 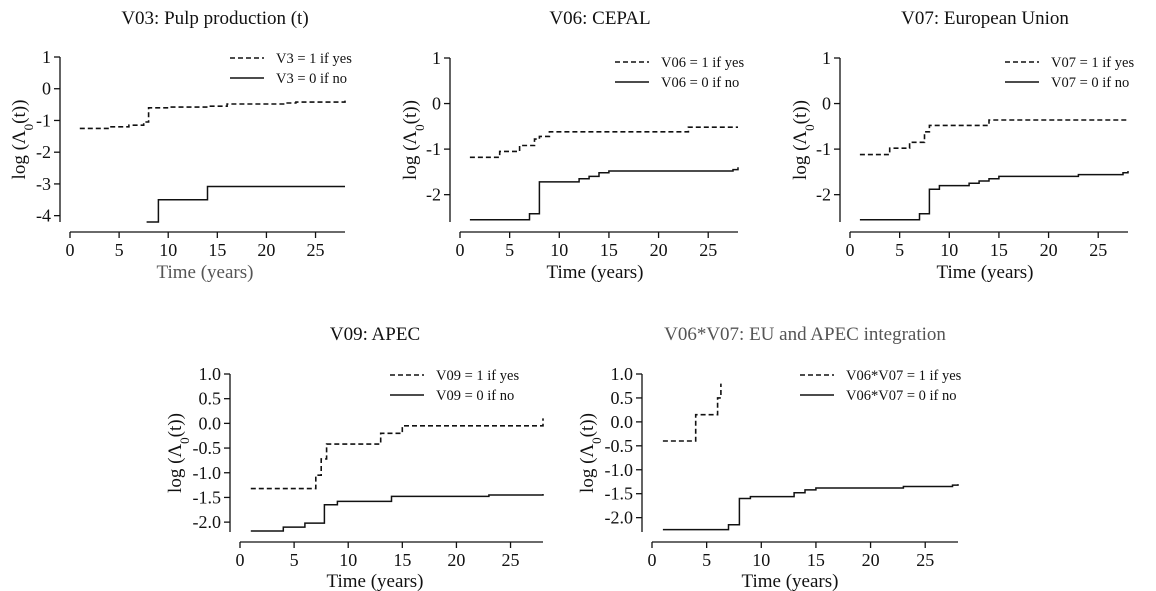 What do you see at coordinates (43, 216) in the screenshot?
I see `y-tick-label: -4` at bounding box center [43, 216].